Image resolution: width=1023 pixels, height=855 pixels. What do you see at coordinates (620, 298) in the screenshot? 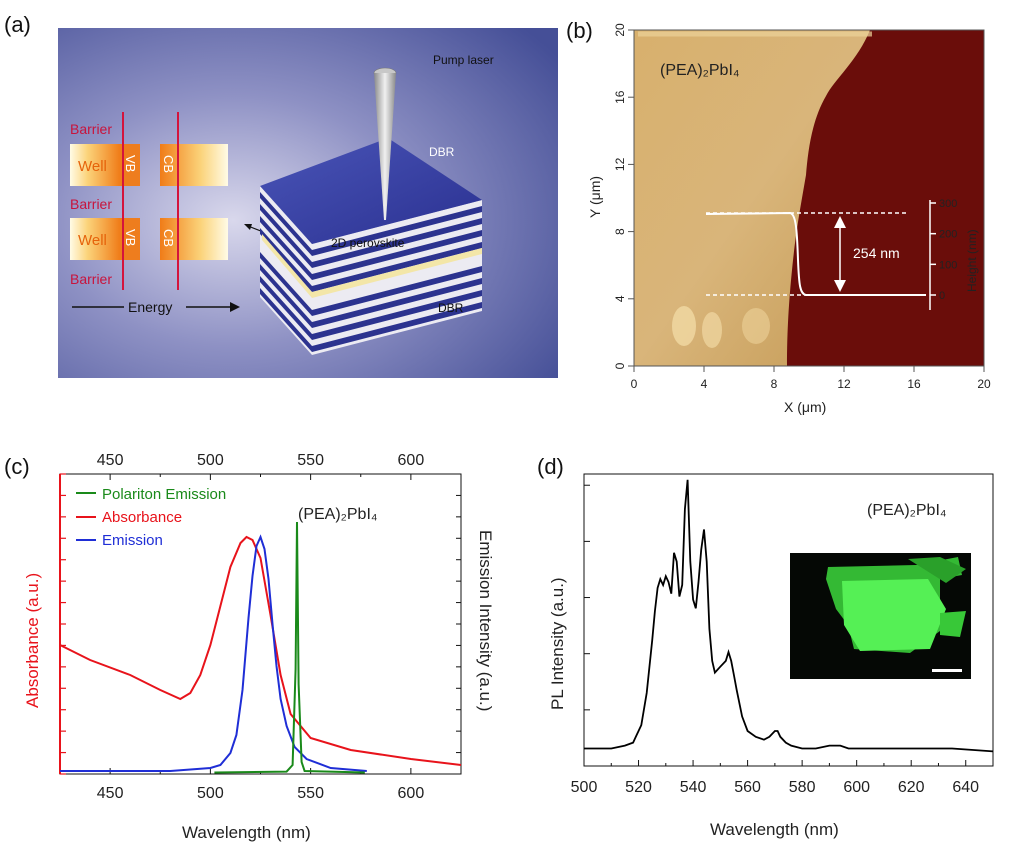
I see `afm-ytick-label: 4` at bounding box center [620, 298].